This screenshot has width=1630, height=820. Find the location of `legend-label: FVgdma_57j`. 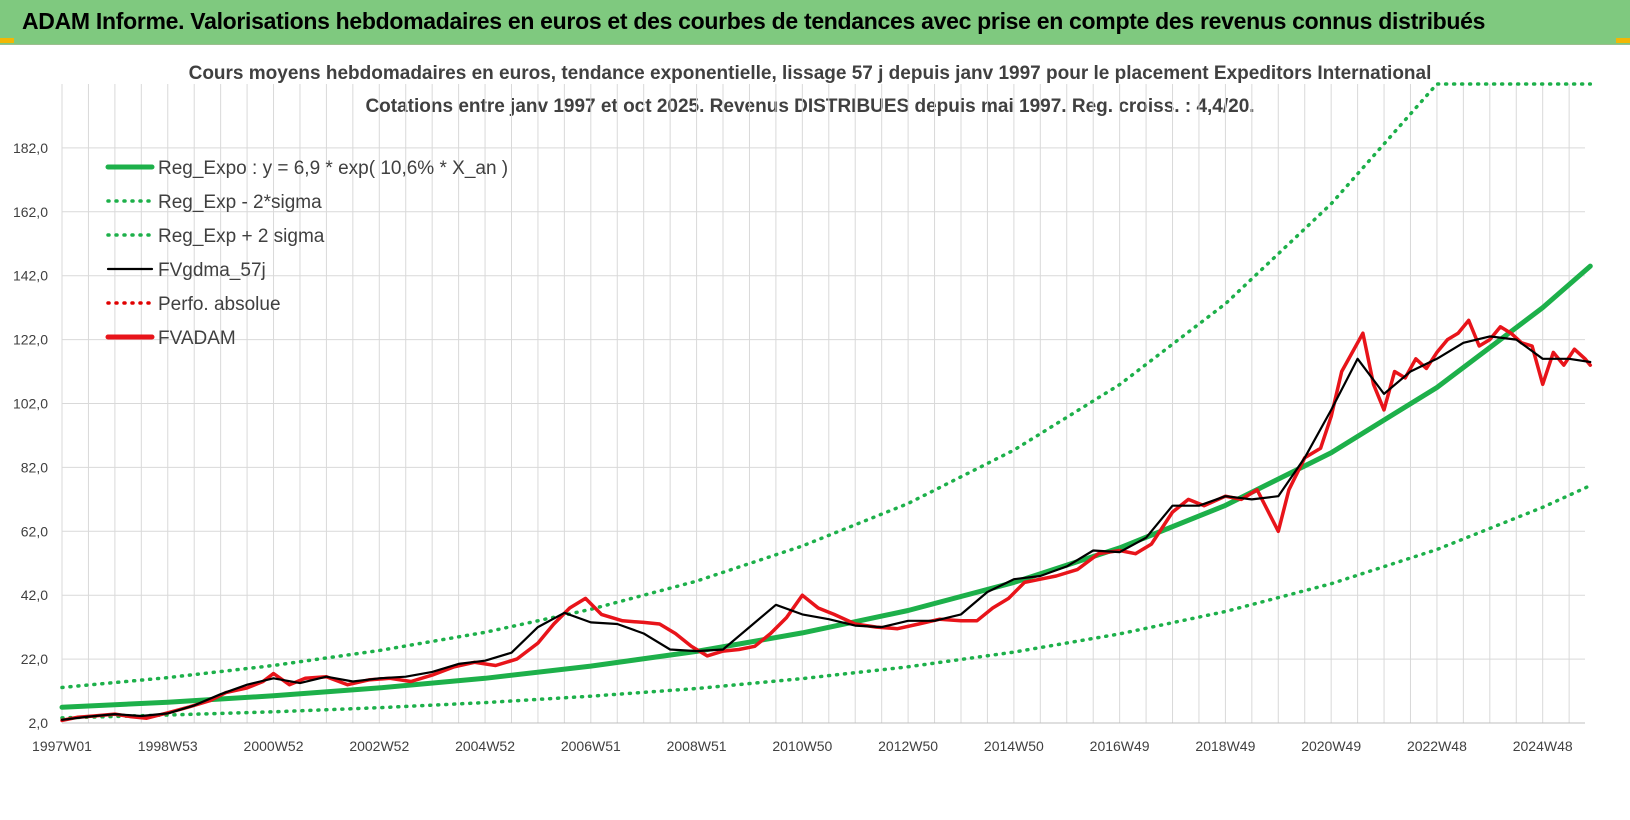

legend-label: FVgdma_57j is located at coordinates (212, 270).